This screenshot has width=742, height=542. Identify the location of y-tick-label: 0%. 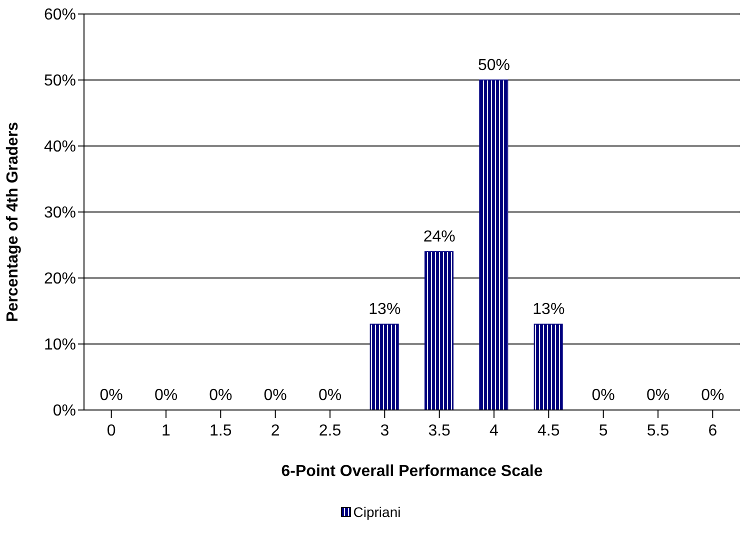
(64, 411).